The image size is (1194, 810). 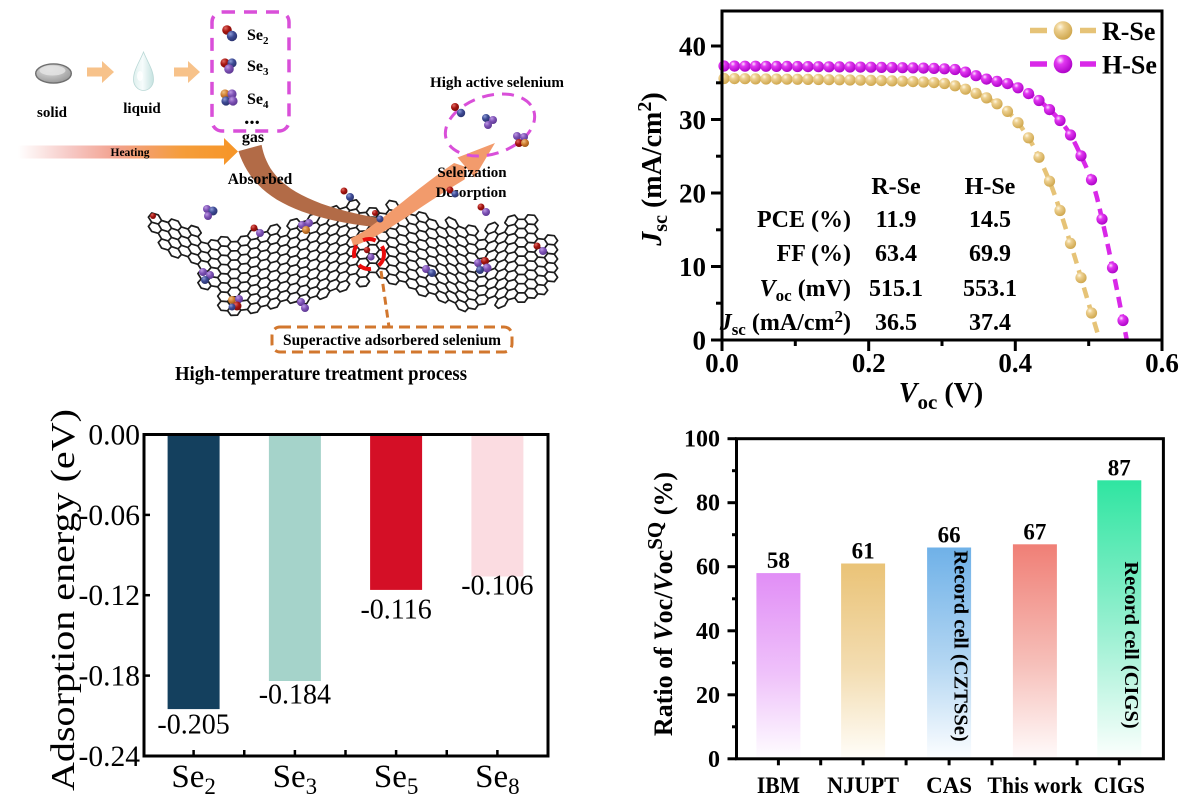 What do you see at coordinates (114, 436) in the screenshot?
I see `svg-text: 0.00` at bounding box center [114, 436].